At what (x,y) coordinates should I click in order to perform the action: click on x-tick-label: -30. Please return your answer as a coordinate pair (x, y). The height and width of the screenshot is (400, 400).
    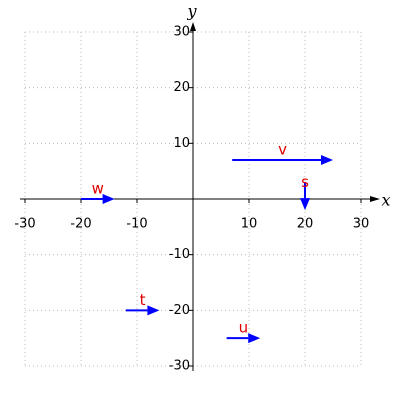
    Looking at the image, I should click on (24, 224).